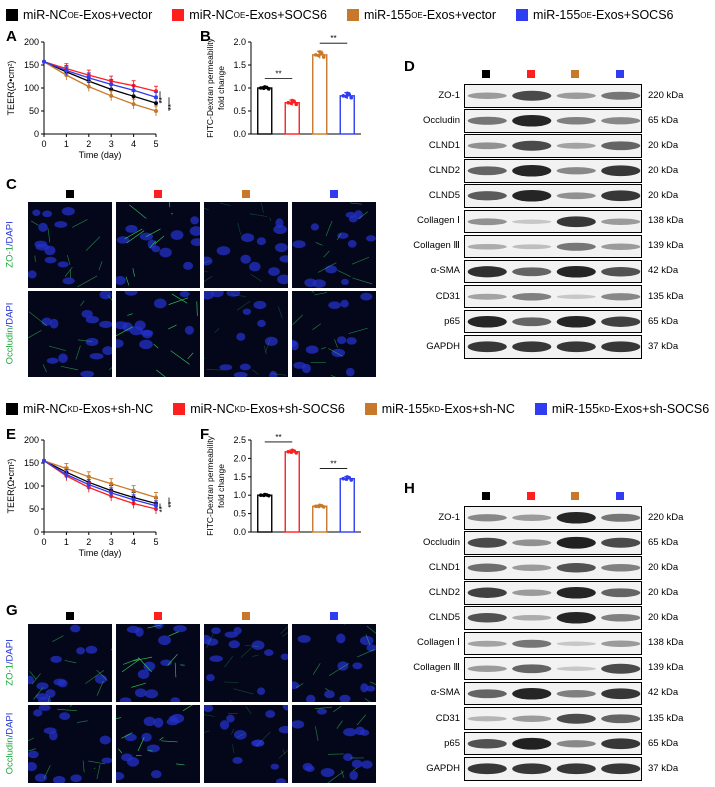 The image size is (715, 787). I want to click on x-tick-label: 2, so click(88, 144).